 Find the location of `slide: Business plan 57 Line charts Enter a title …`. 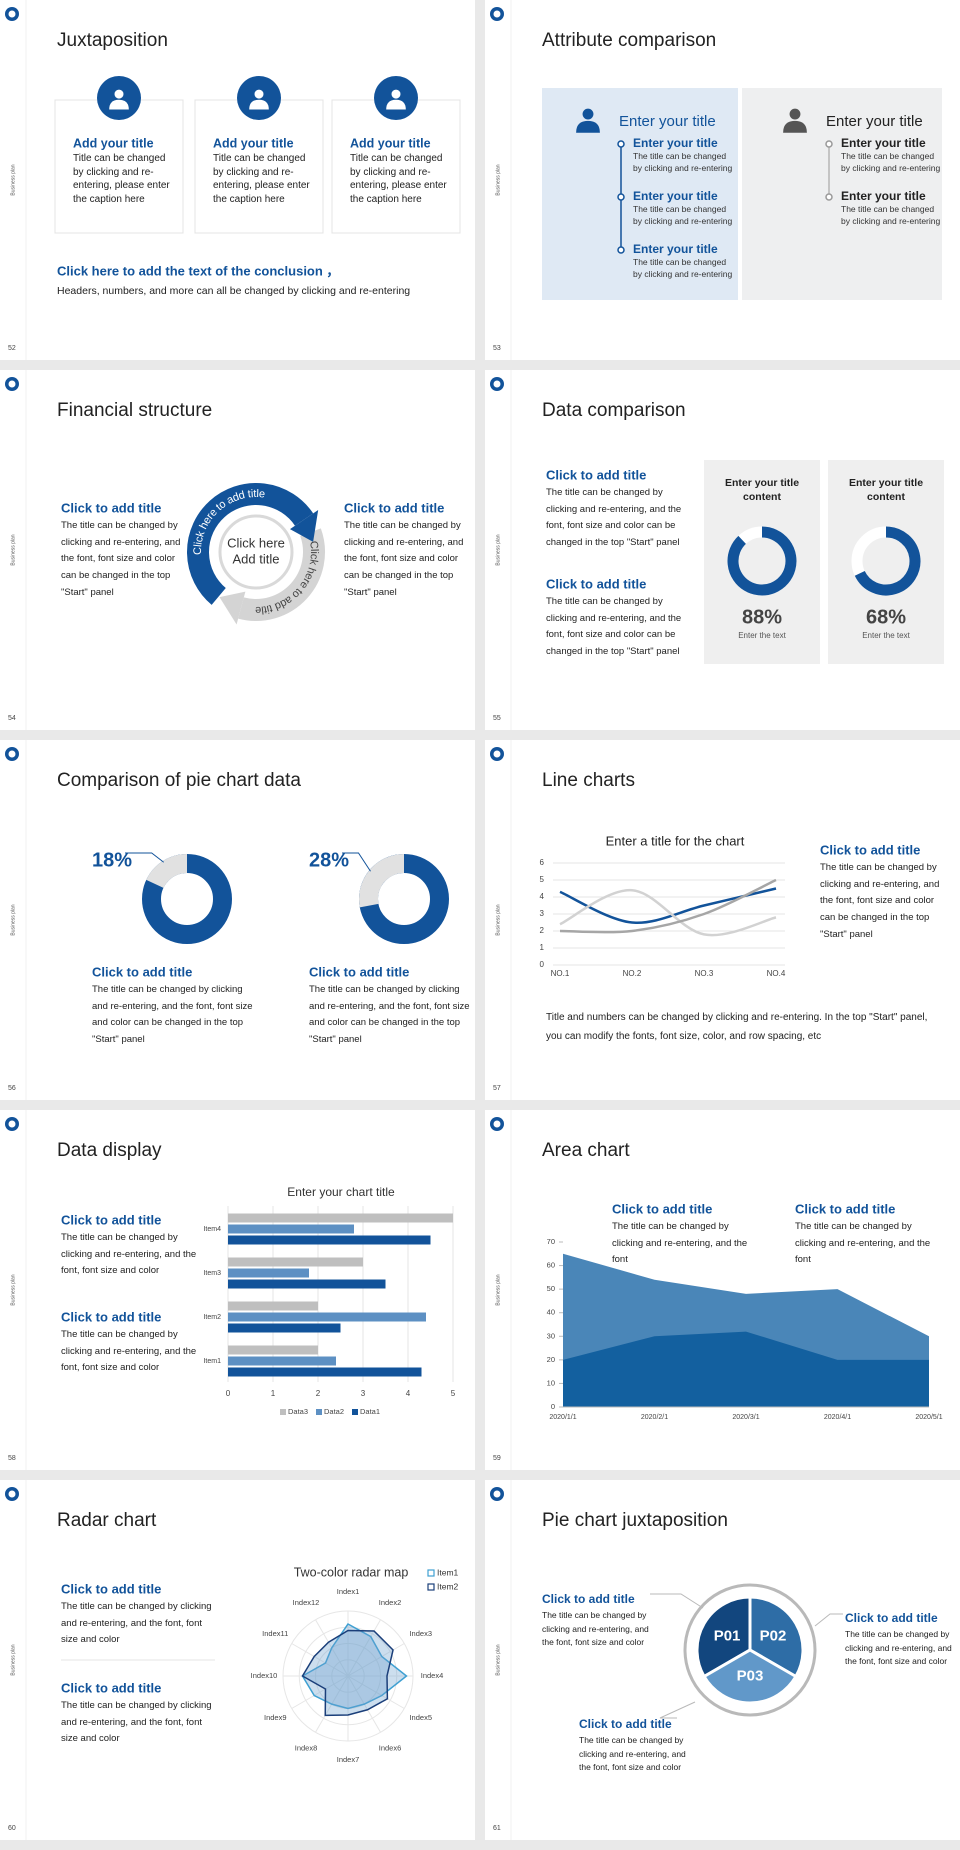

slide: Business plan 57 Line charts Enter a title … is located at coordinates (722, 920).